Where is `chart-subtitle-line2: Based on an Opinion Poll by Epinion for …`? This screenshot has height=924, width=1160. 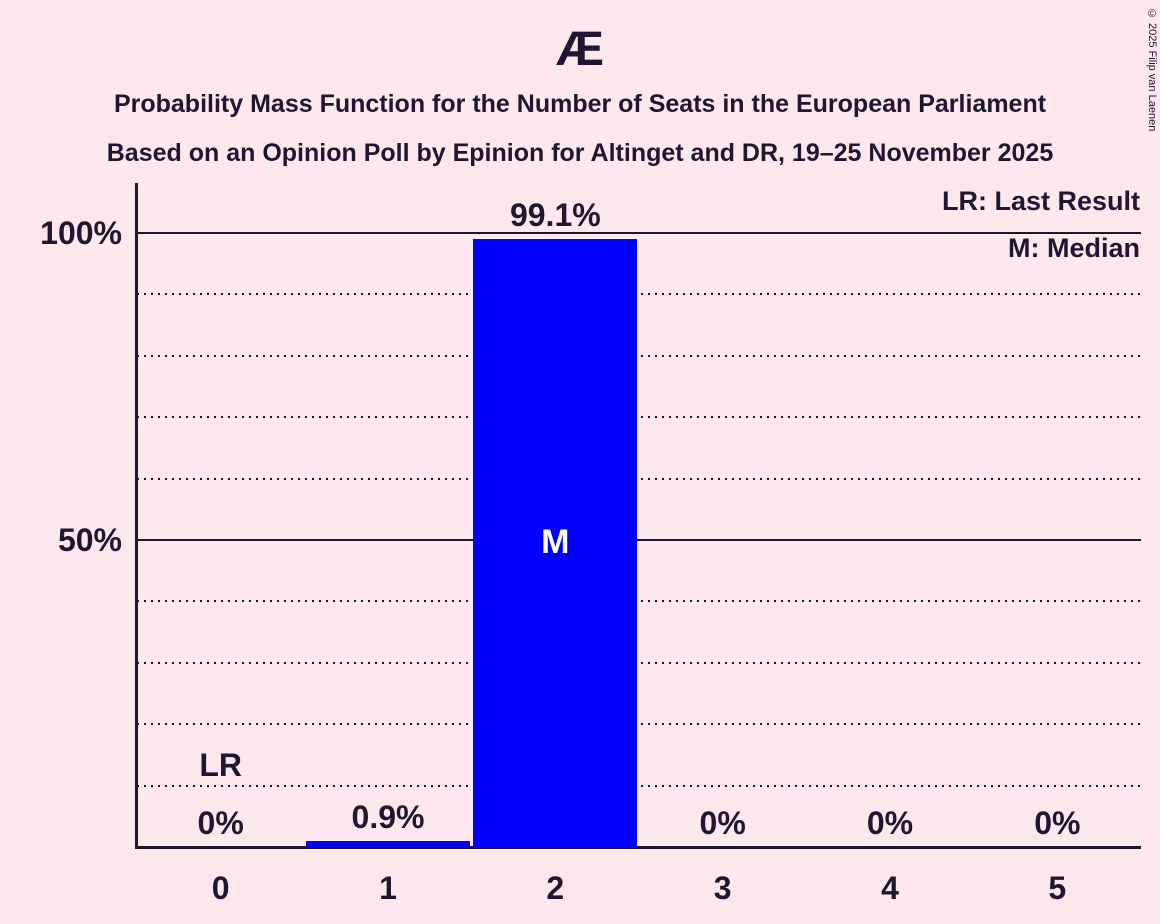 chart-subtitle-line2: Based on an Opinion Poll by Epinion for … is located at coordinates (580, 153).